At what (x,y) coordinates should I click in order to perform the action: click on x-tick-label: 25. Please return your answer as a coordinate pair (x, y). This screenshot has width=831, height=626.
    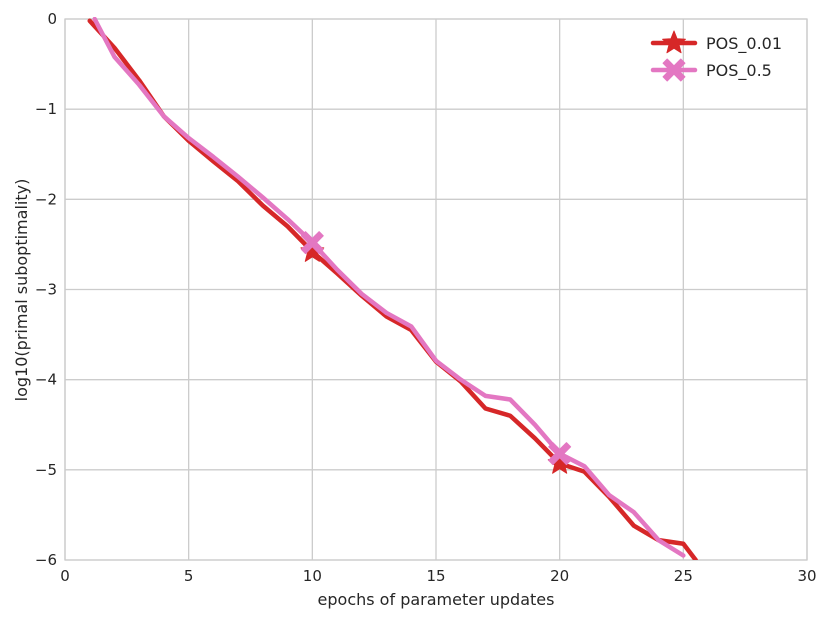
    Looking at the image, I should click on (683, 576).